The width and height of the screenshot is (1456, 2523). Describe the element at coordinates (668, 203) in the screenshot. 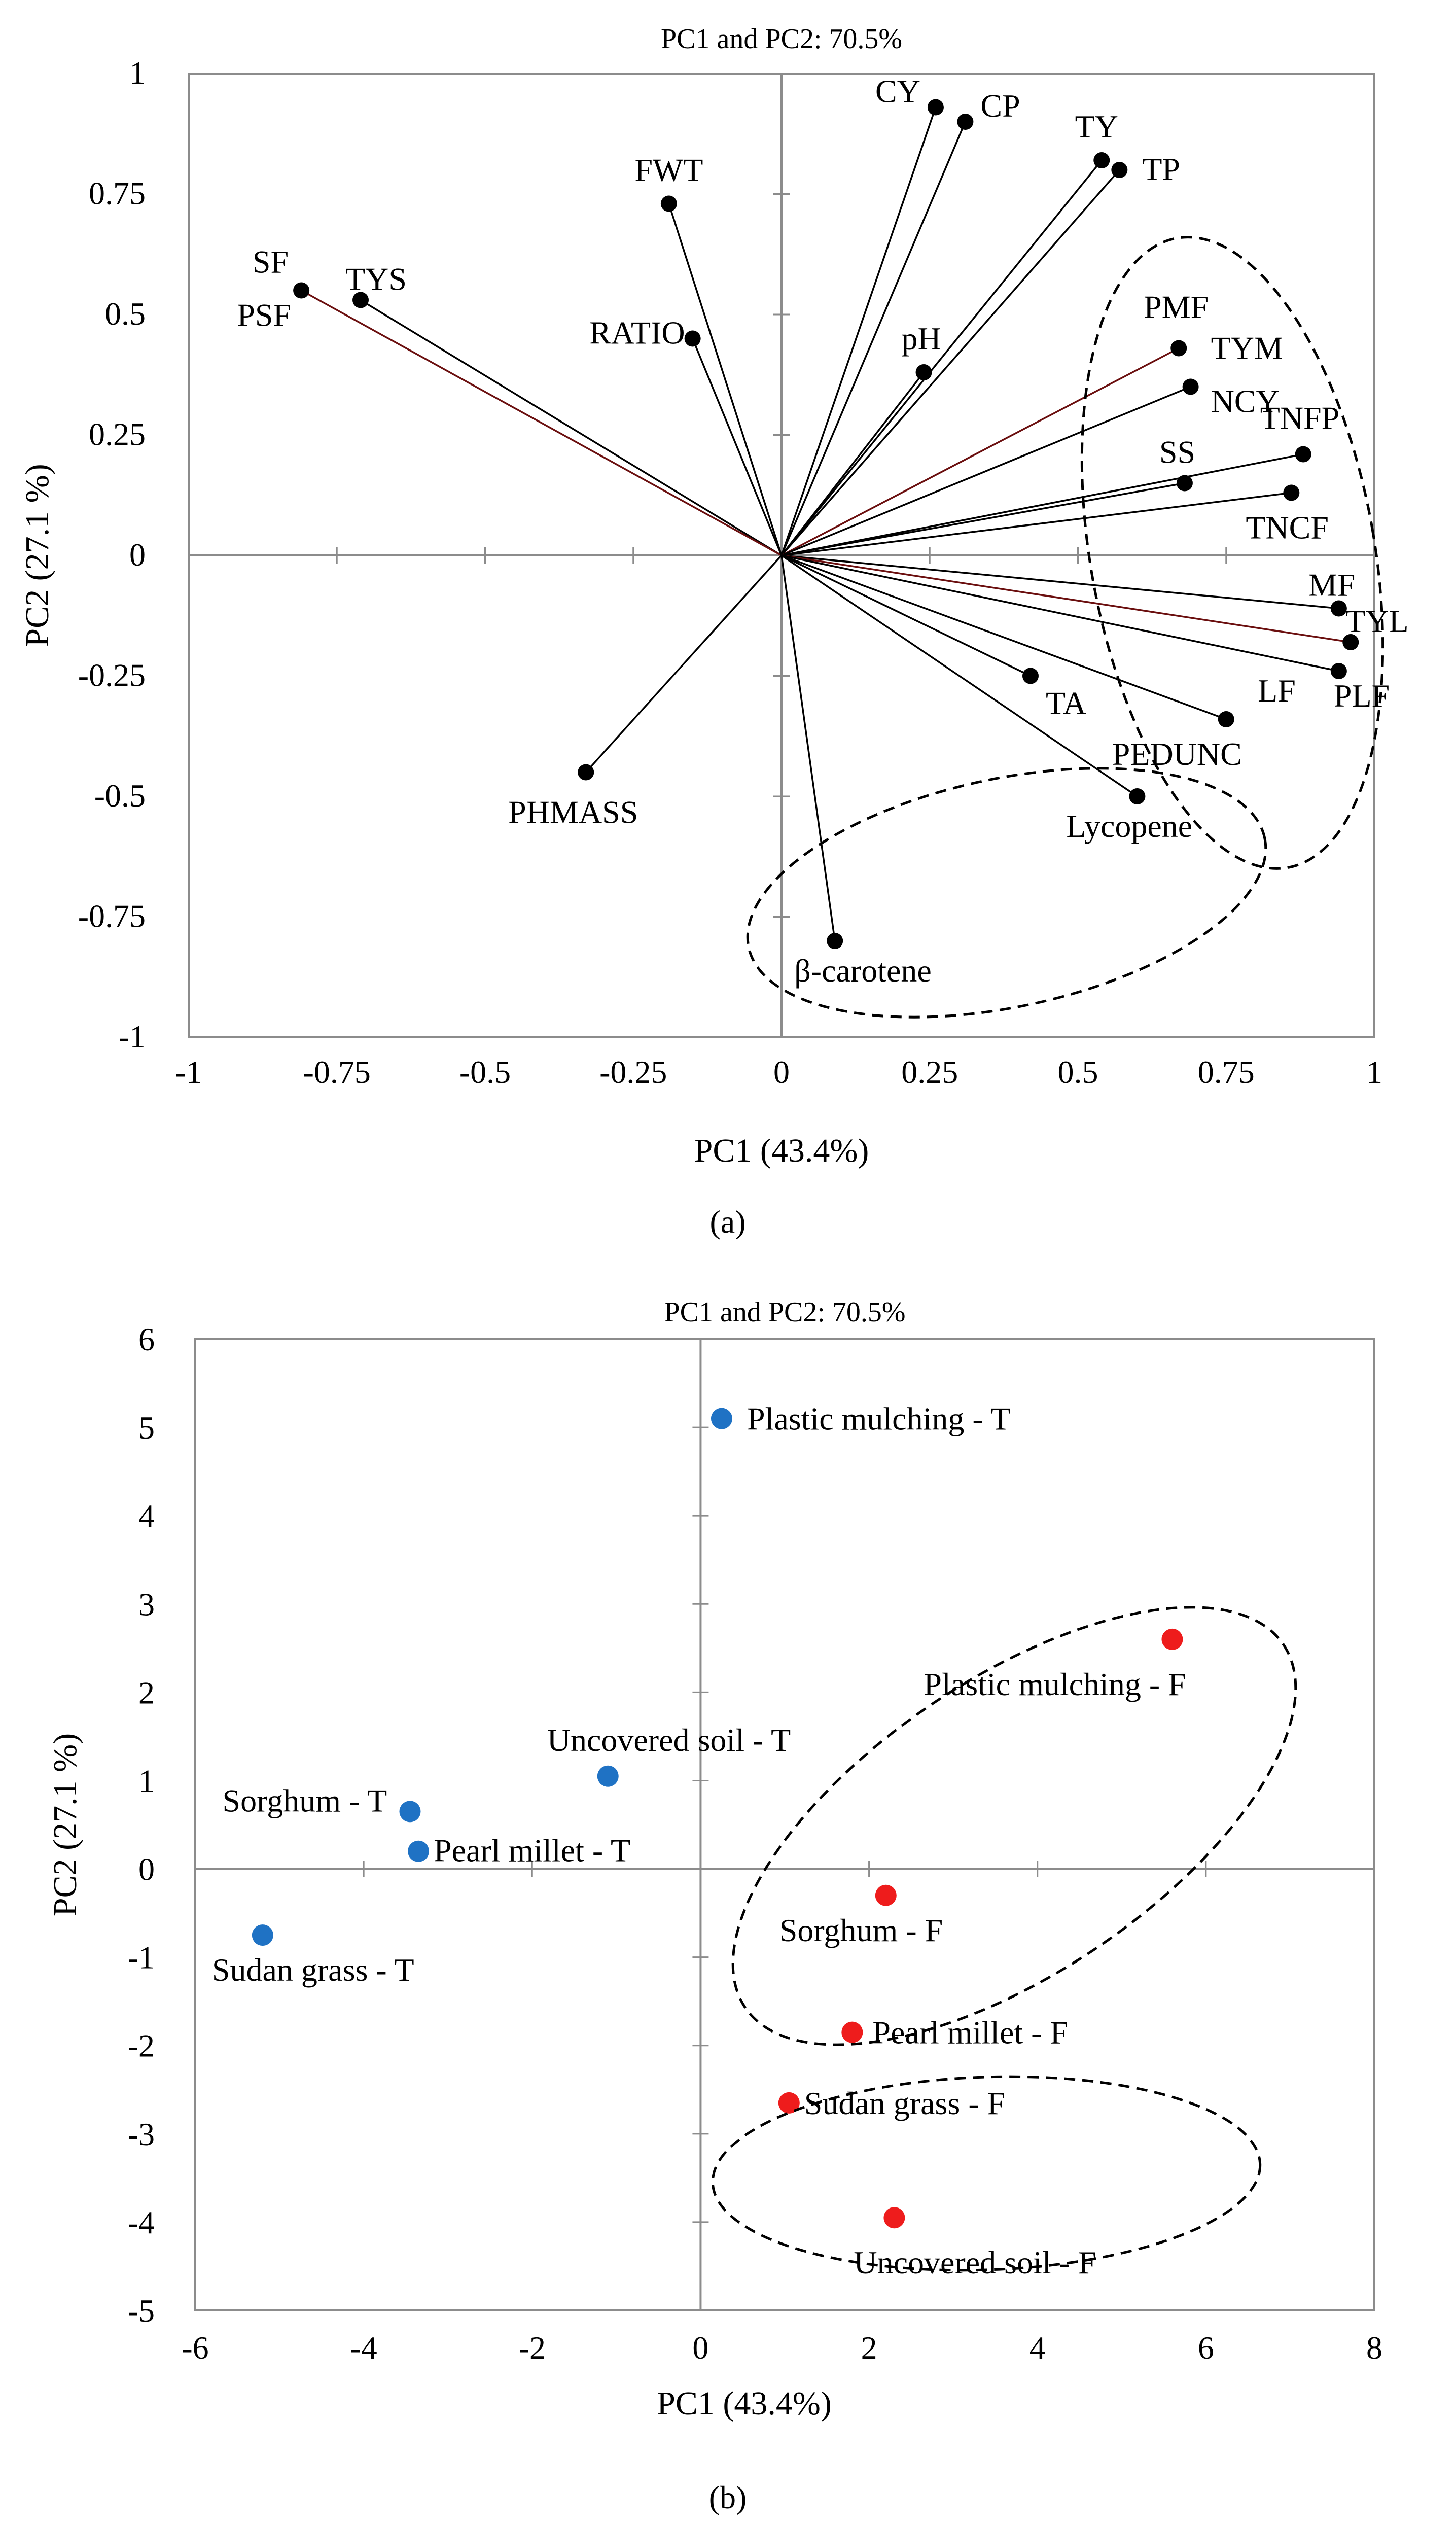

I see `point-fwt` at that location.